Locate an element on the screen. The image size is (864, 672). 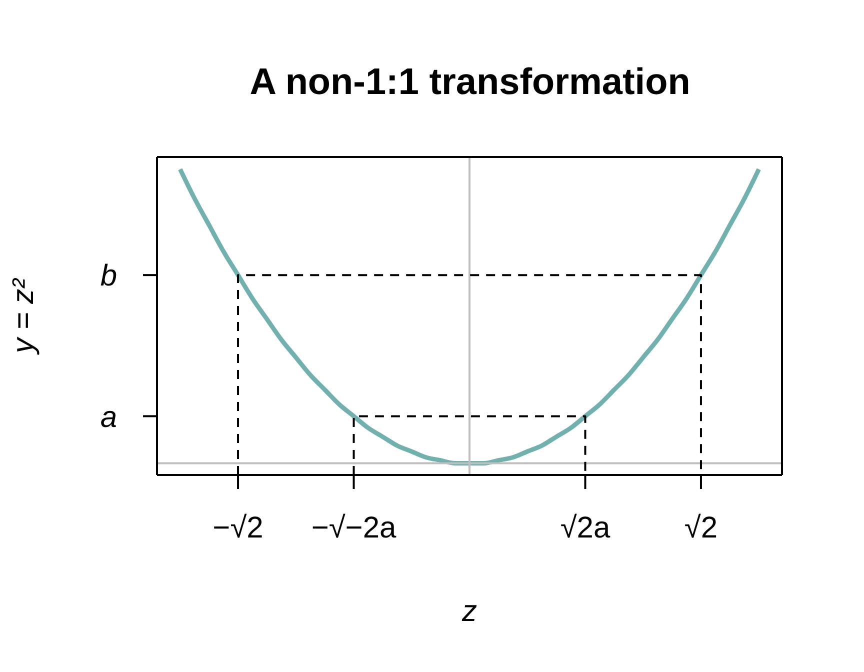
x-tick-label: −√−2a is located at coordinates (354, 527).